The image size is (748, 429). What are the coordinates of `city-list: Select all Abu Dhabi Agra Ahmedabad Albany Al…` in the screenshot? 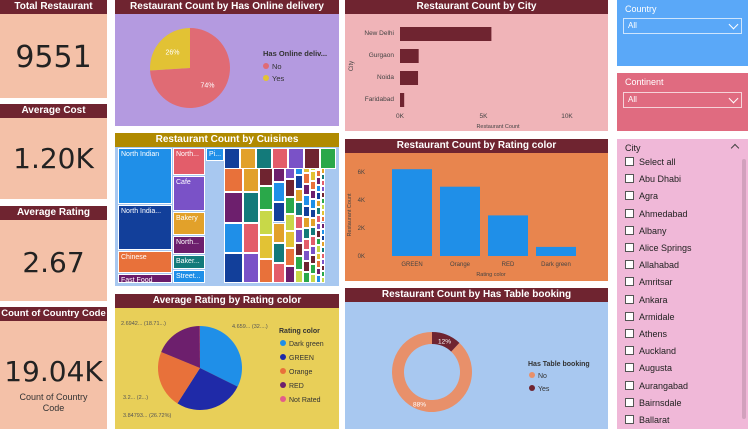 It's located at (677, 291).